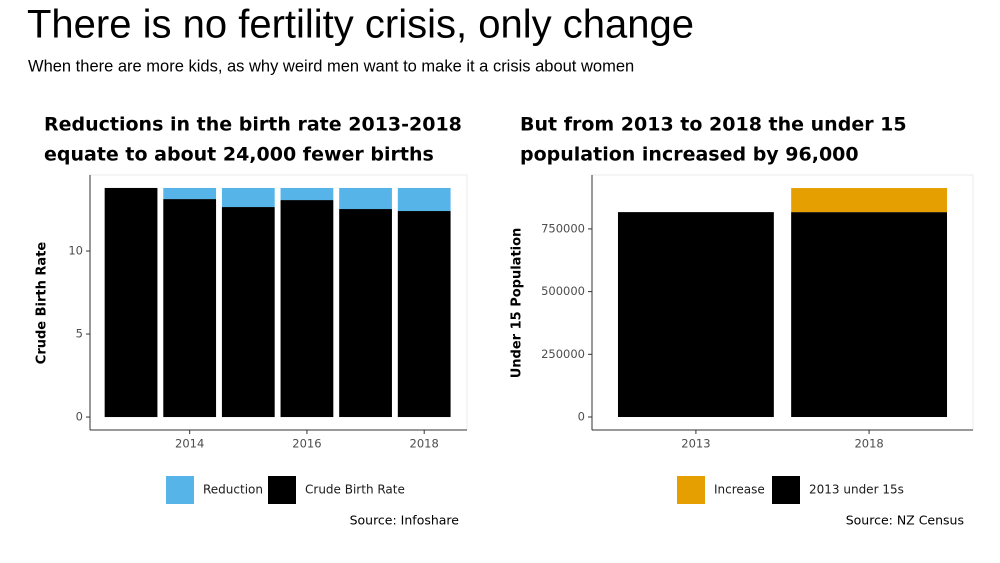 The image size is (1000, 563). I want to click on x-tick-label: 2013, so click(695, 444).